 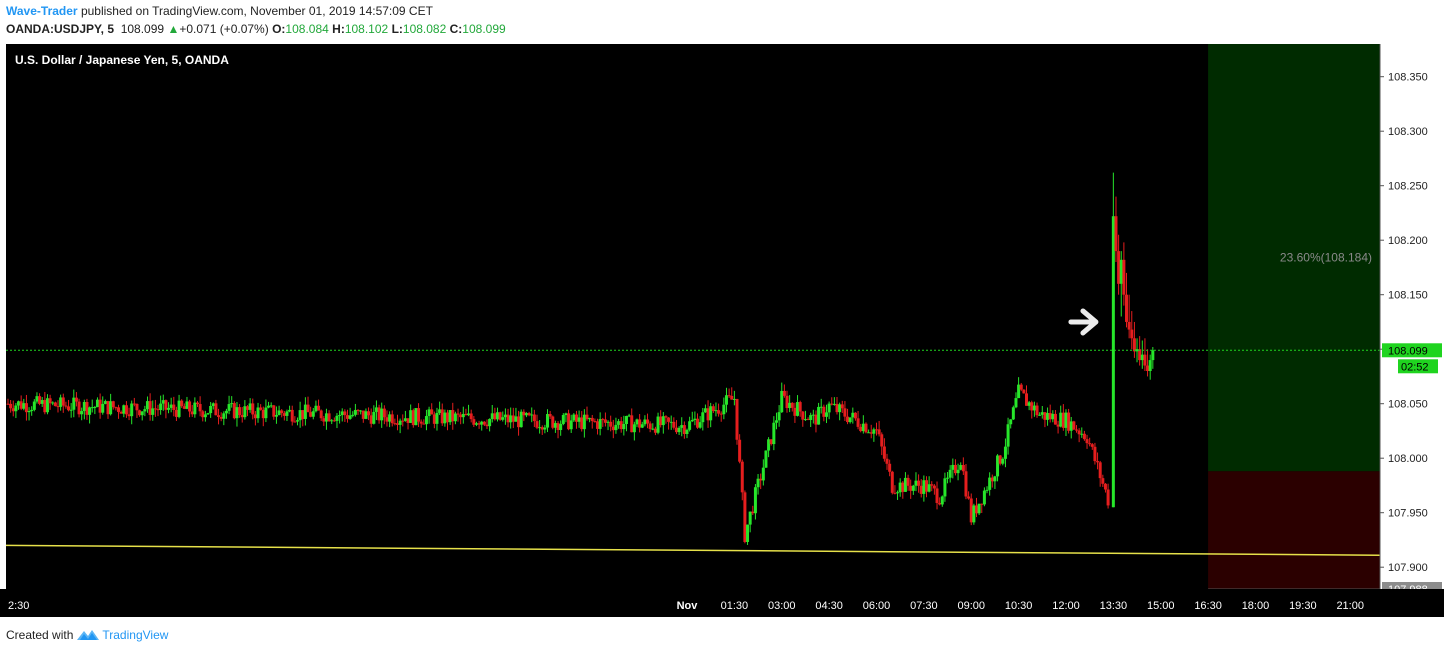 I want to click on time-tick-label: 18:00, so click(x=1256, y=606).